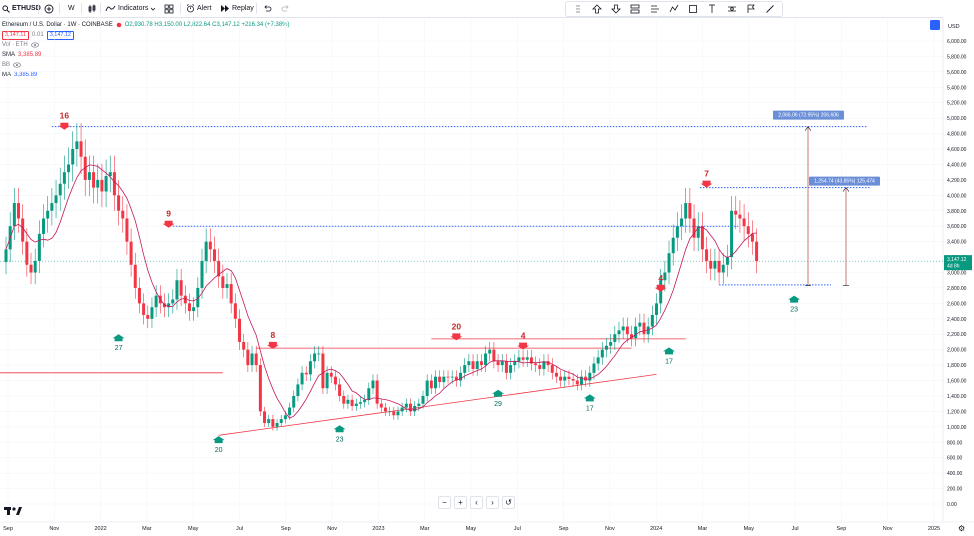 The width and height of the screenshot is (974, 536). What do you see at coordinates (9, 55) in the screenshot?
I see `sma-label: SMA` at bounding box center [9, 55].